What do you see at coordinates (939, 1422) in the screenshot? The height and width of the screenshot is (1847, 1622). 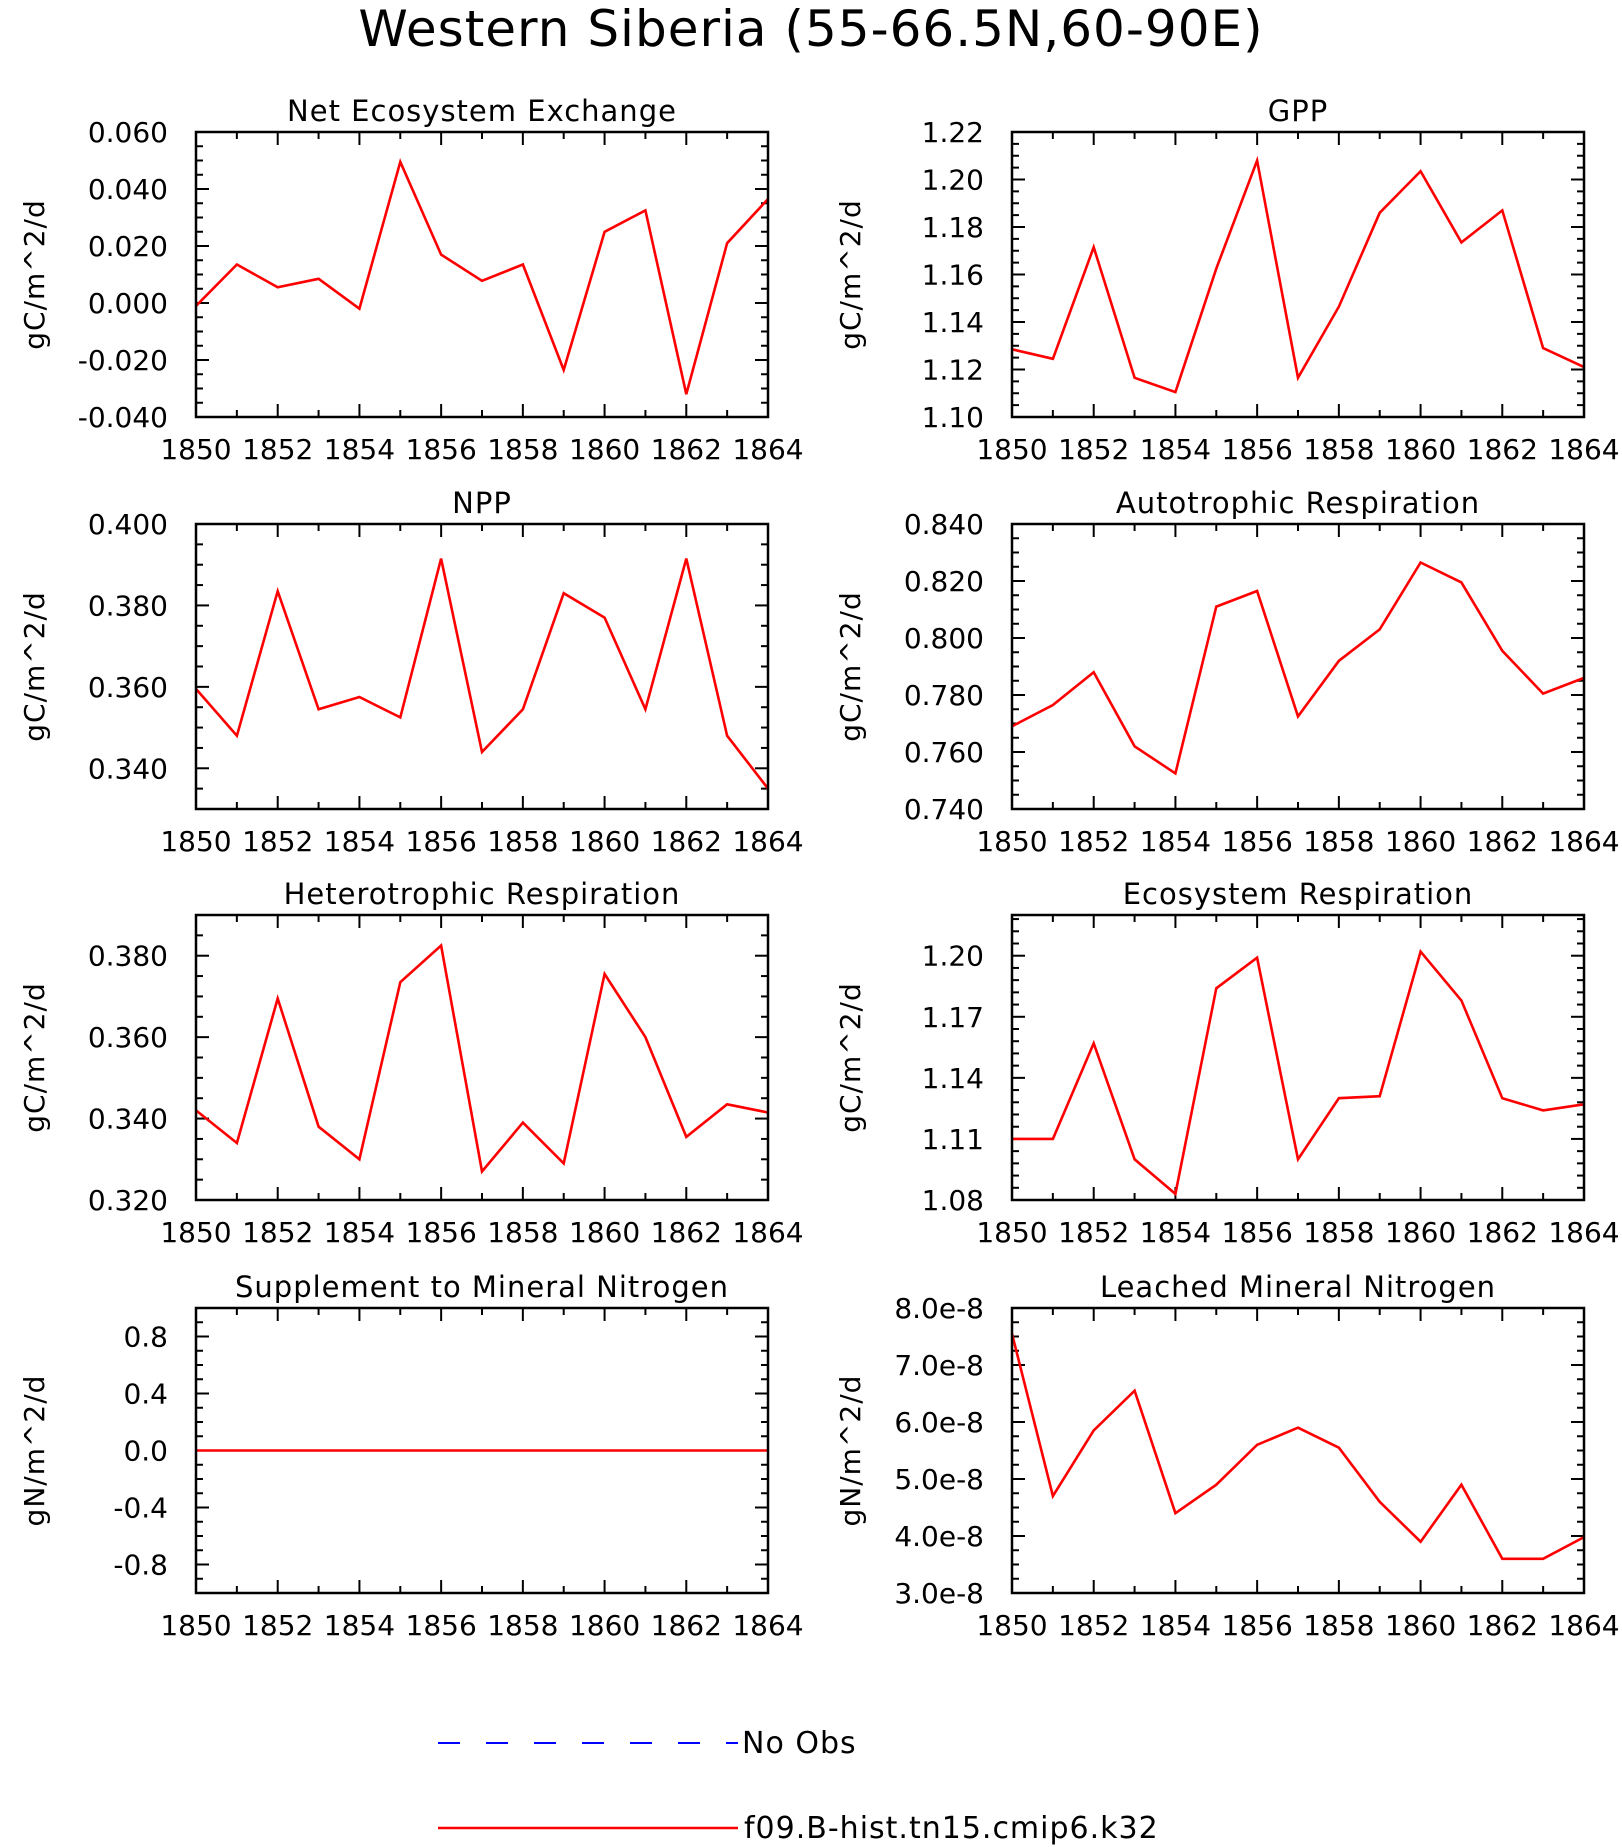 I see `y-tick-label: 6.0e-8` at bounding box center [939, 1422].